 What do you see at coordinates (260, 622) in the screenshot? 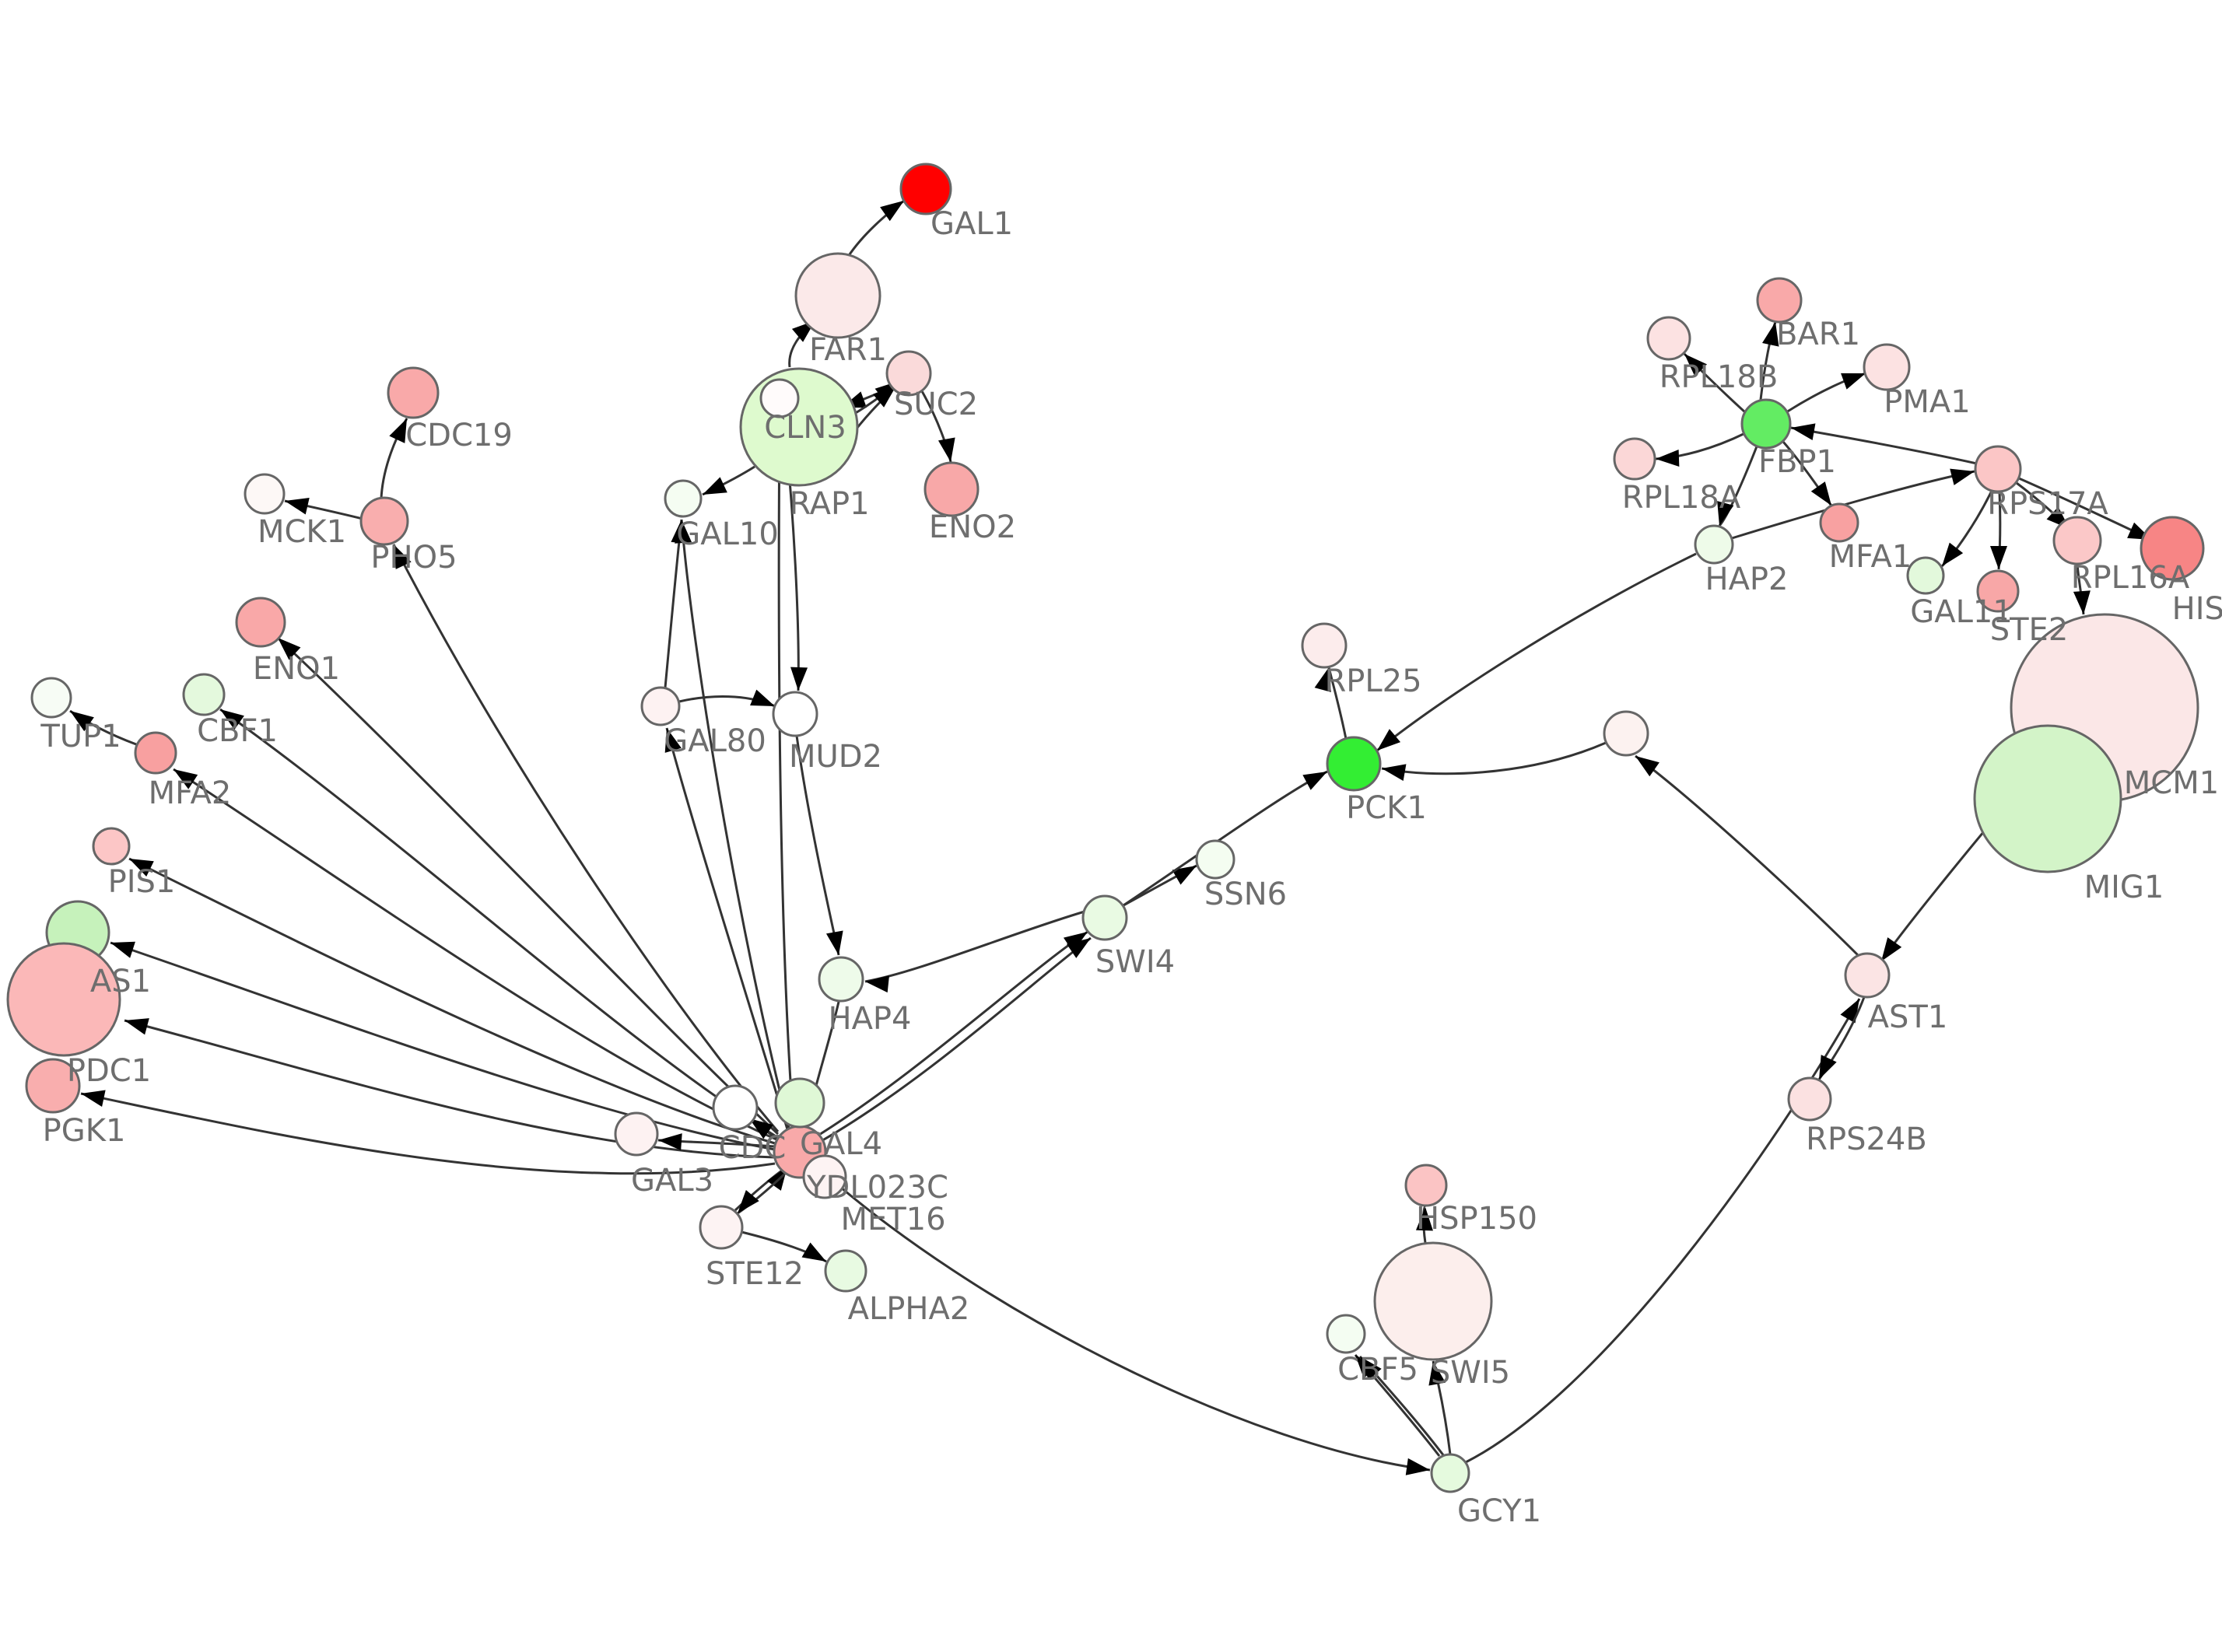
I see `node-eno1` at bounding box center [260, 622].